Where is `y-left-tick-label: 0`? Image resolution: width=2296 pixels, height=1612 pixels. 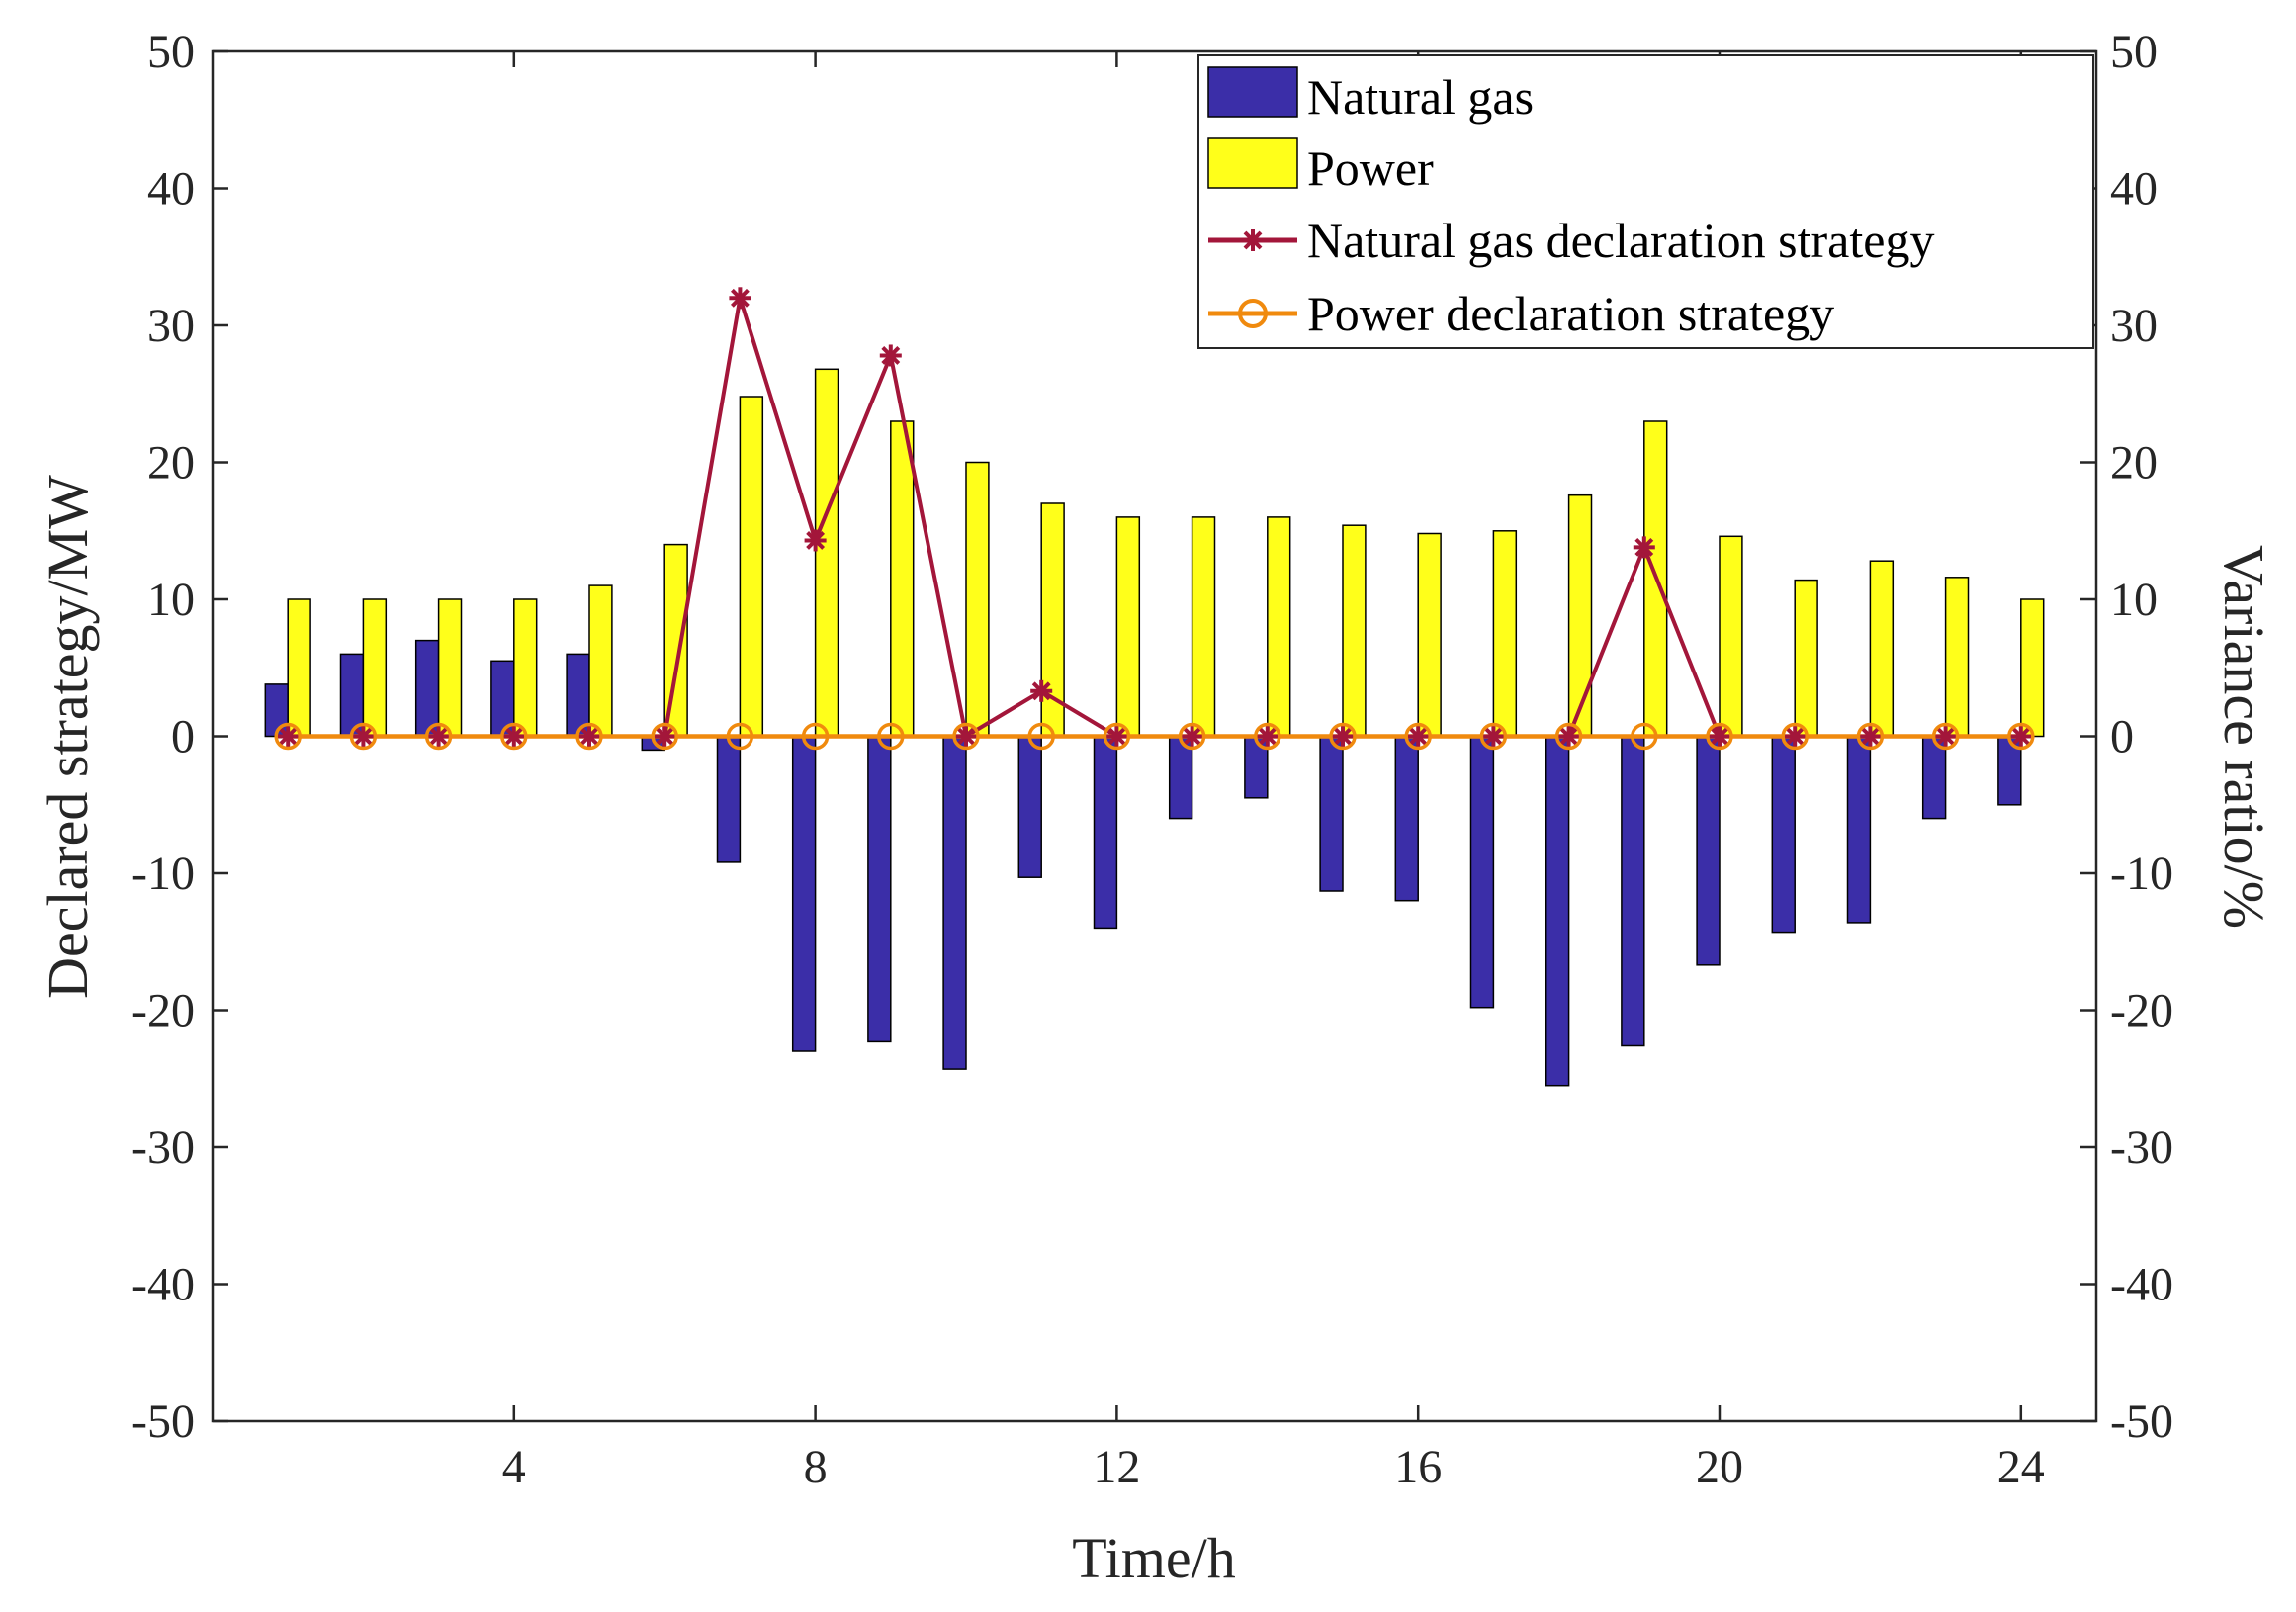 y-left-tick-label: 0 is located at coordinates (183, 737).